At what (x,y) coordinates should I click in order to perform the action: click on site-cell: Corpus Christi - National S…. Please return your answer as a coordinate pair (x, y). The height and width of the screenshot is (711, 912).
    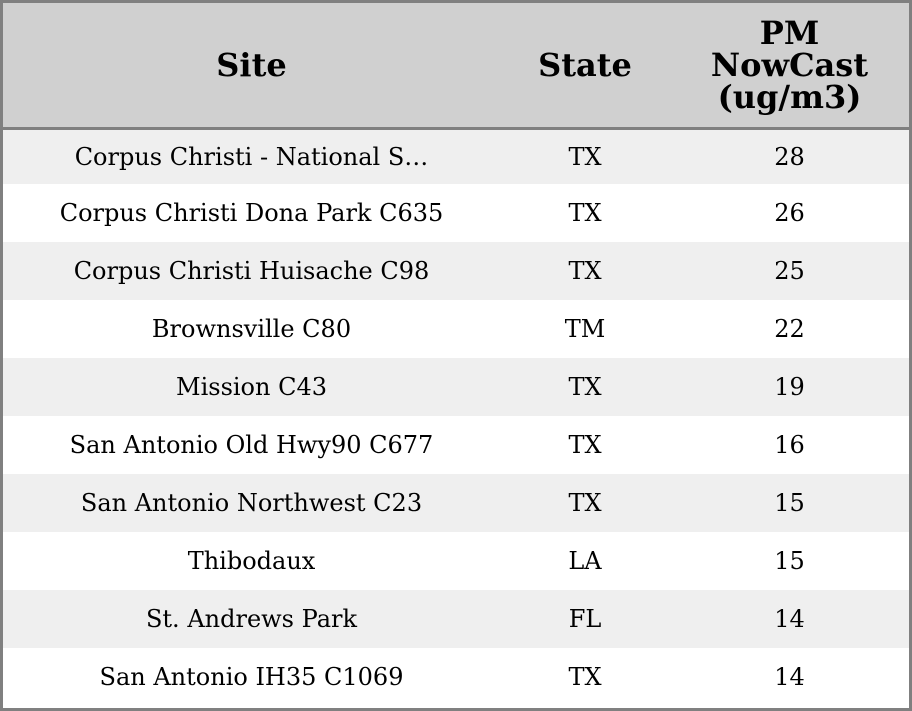
    Looking at the image, I should click on (251, 156).